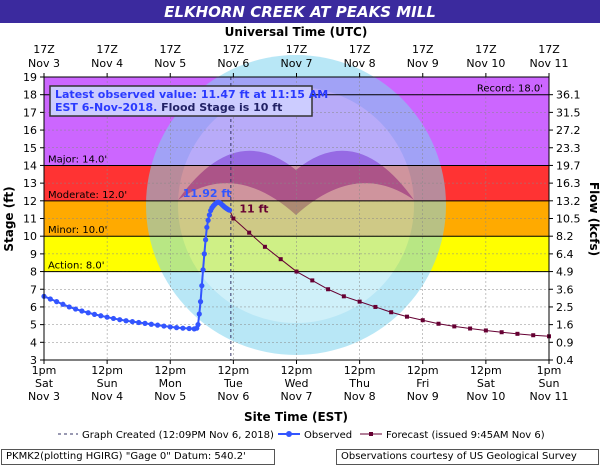 Image resolution: width=600 pixels, height=465 pixels. I want to click on top-tick-line1-5: 17Z, so click(360, 49).